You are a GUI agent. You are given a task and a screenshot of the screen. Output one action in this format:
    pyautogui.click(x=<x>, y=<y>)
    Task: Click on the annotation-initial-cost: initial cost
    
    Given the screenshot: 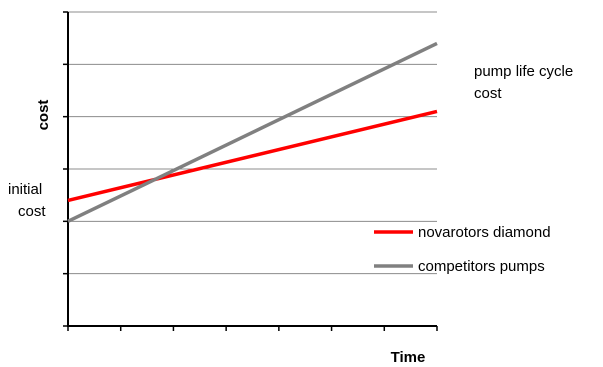 What is the action you would take?
    pyautogui.click(x=27, y=200)
    